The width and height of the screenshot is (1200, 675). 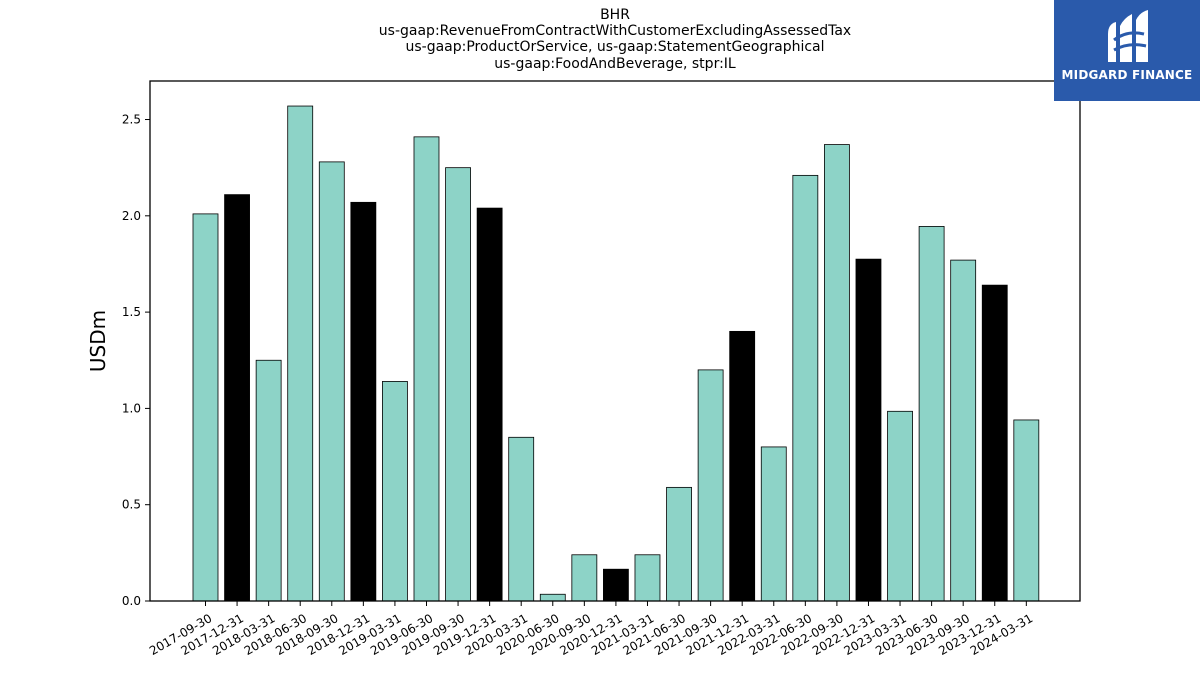 I want to click on y-axis-label: USDm, so click(x=98, y=341).